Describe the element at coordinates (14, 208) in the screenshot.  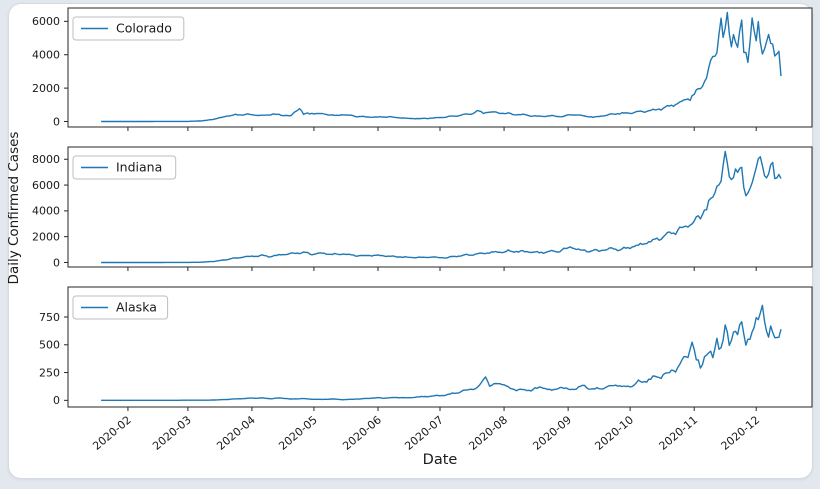
I see `y-axis-label: Daily Confirmed Cases` at that location.